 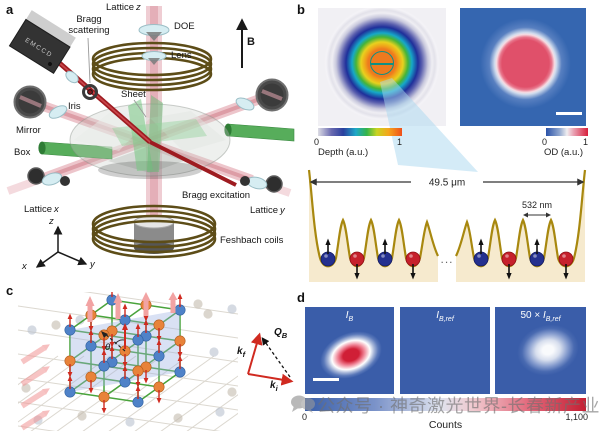 What do you see at coordinates (51, 221) in the screenshot?
I see `axis-label-z: z` at bounding box center [51, 221].